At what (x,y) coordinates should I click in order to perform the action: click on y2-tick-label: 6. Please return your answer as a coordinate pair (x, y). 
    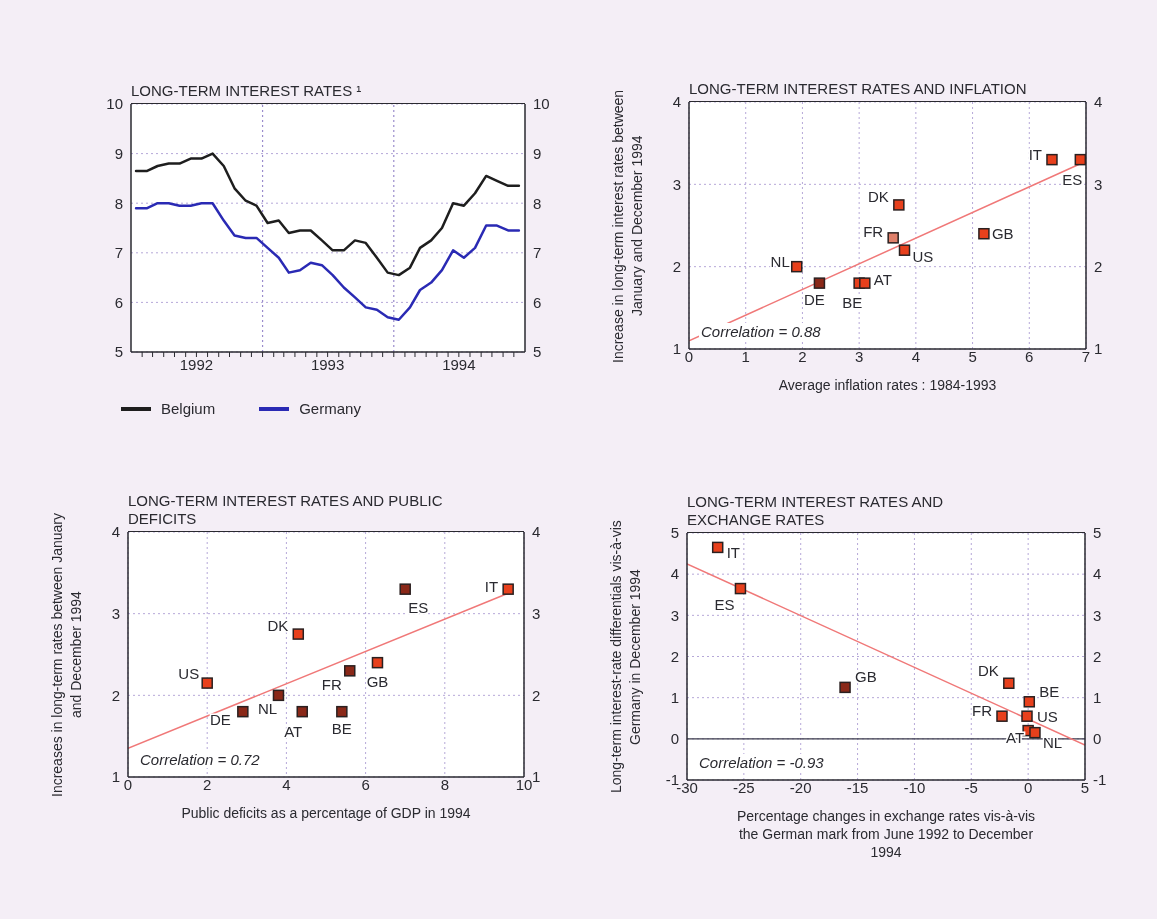
    Looking at the image, I should click on (537, 302).